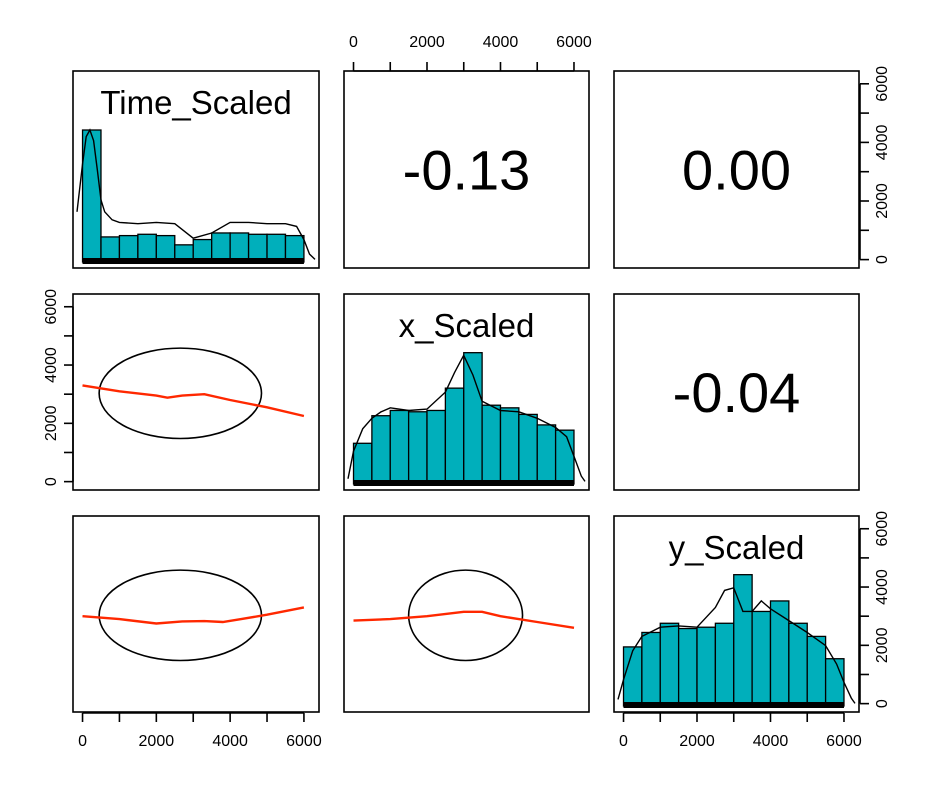 The width and height of the screenshot is (948, 804). I want to click on panel-box-r2-c1, so click(466, 614).